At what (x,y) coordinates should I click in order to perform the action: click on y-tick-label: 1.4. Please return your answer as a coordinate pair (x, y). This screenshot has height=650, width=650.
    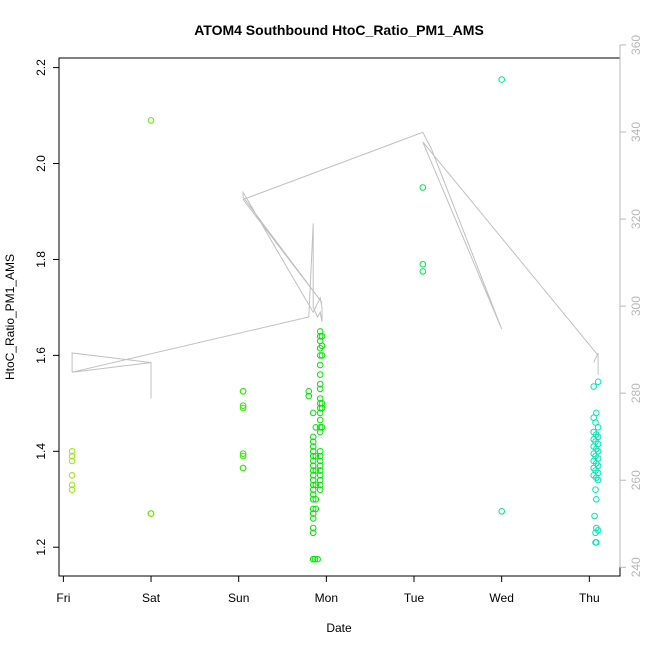
    Looking at the image, I should click on (41, 451).